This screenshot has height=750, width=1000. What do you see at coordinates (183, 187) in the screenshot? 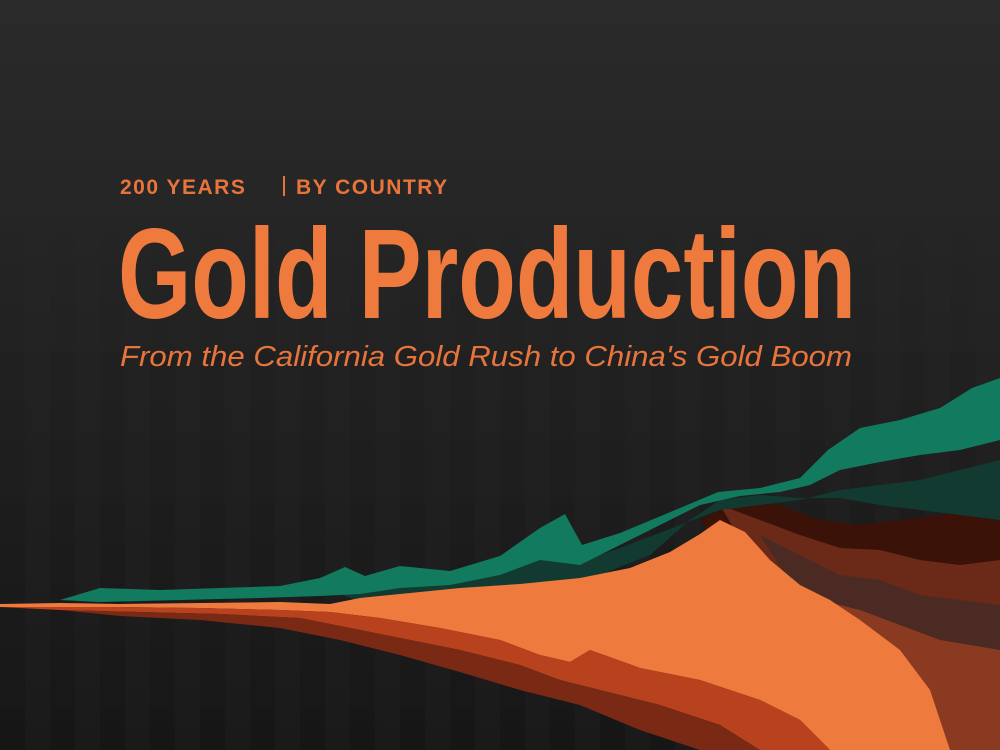
I see `kicker: 200 YEARS` at bounding box center [183, 187].